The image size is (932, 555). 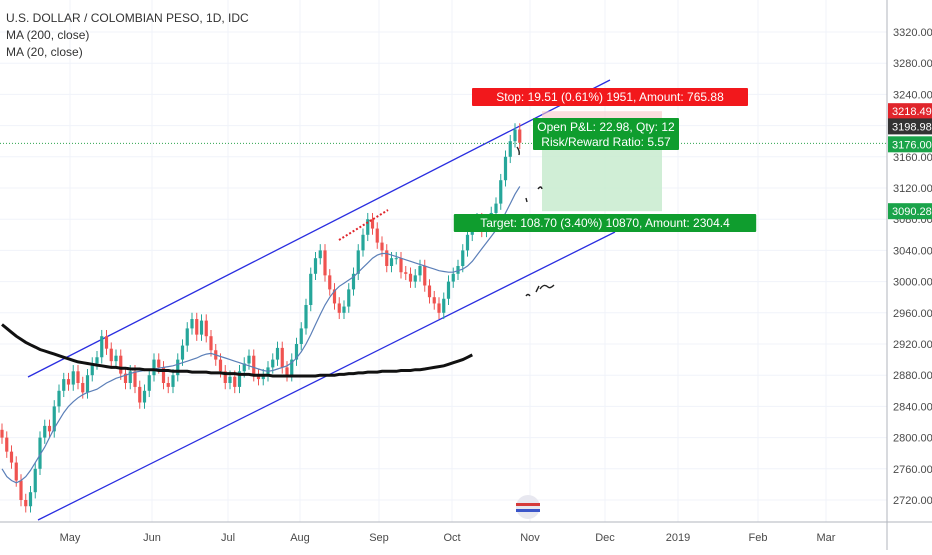 What do you see at coordinates (678, 538) in the screenshot?
I see `x-tick-label: 2019` at bounding box center [678, 538].